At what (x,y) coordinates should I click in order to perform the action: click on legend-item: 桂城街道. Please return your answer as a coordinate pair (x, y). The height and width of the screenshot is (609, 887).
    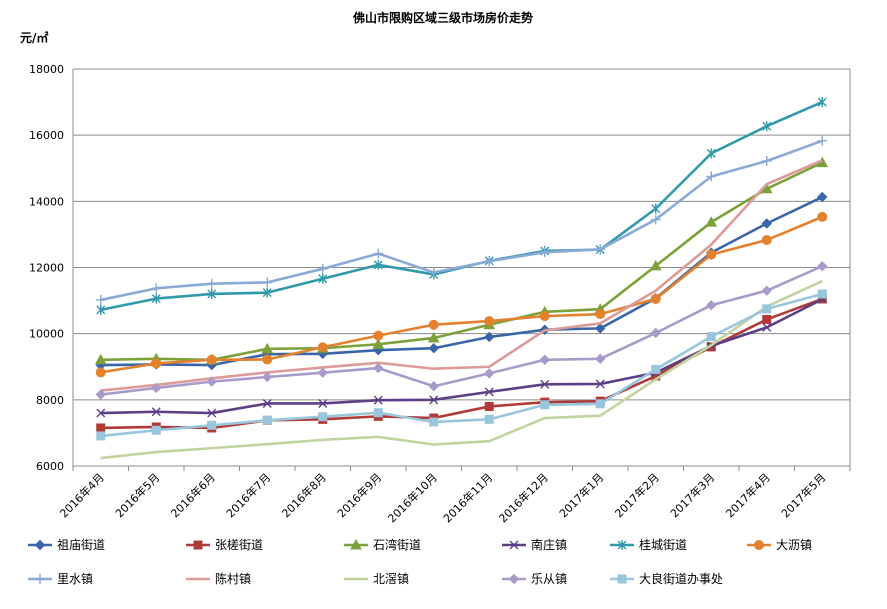
    Looking at the image, I should click on (648, 544).